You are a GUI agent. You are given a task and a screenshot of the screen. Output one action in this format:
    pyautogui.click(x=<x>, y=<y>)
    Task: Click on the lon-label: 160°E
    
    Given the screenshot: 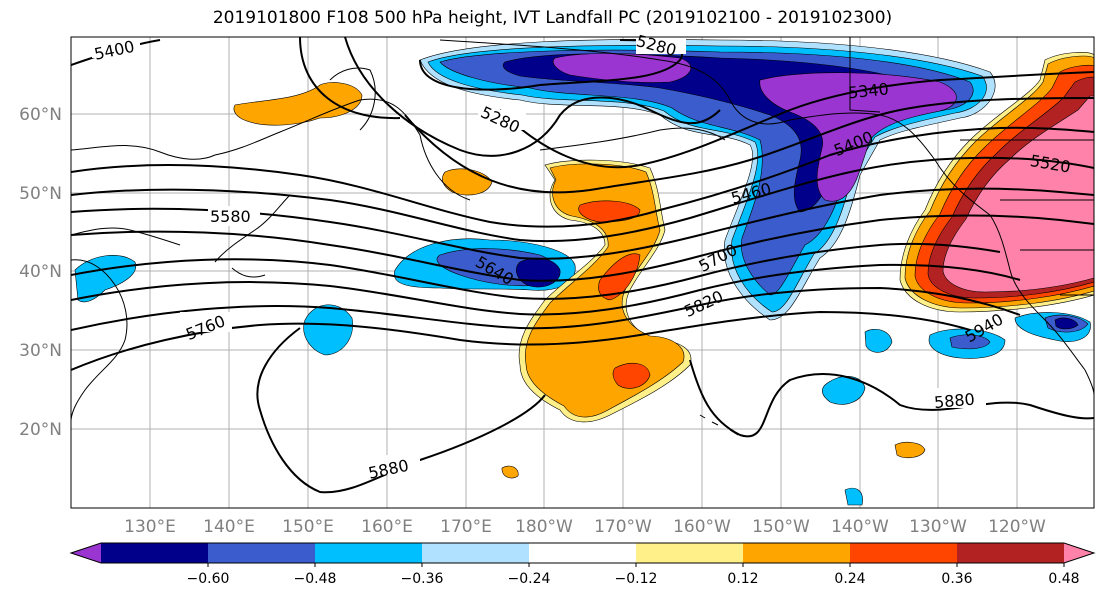 What is the action you would take?
    pyautogui.click(x=387, y=527)
    